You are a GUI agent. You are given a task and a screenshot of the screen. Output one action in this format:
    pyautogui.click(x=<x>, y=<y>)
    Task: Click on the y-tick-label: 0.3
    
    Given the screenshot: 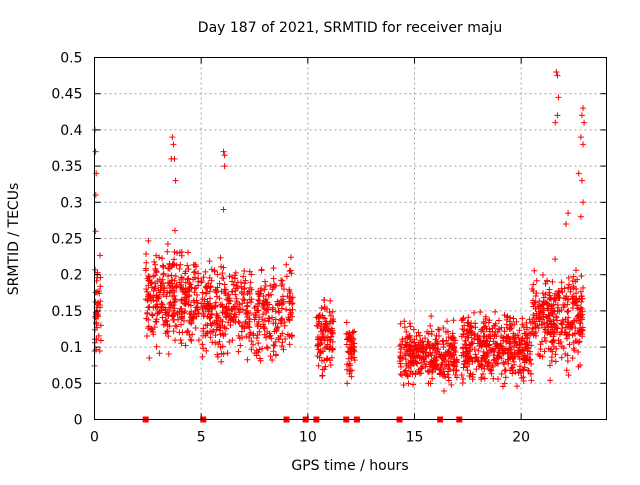 What is the action you would take?
    pyautogui.click(x=71, y=203)
    